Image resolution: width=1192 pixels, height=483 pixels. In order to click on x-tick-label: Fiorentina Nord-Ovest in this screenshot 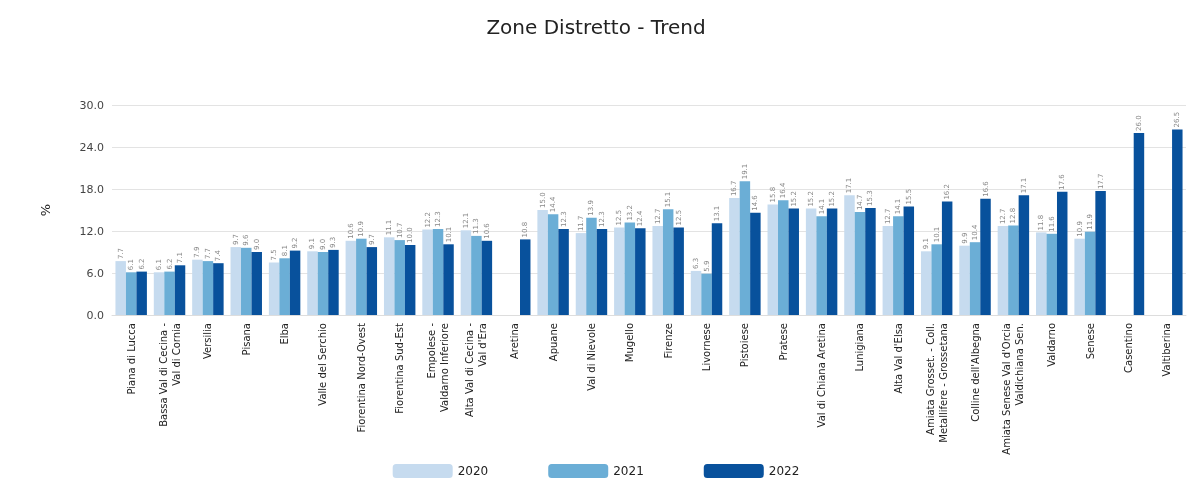, I will do `click(361, 377)`.